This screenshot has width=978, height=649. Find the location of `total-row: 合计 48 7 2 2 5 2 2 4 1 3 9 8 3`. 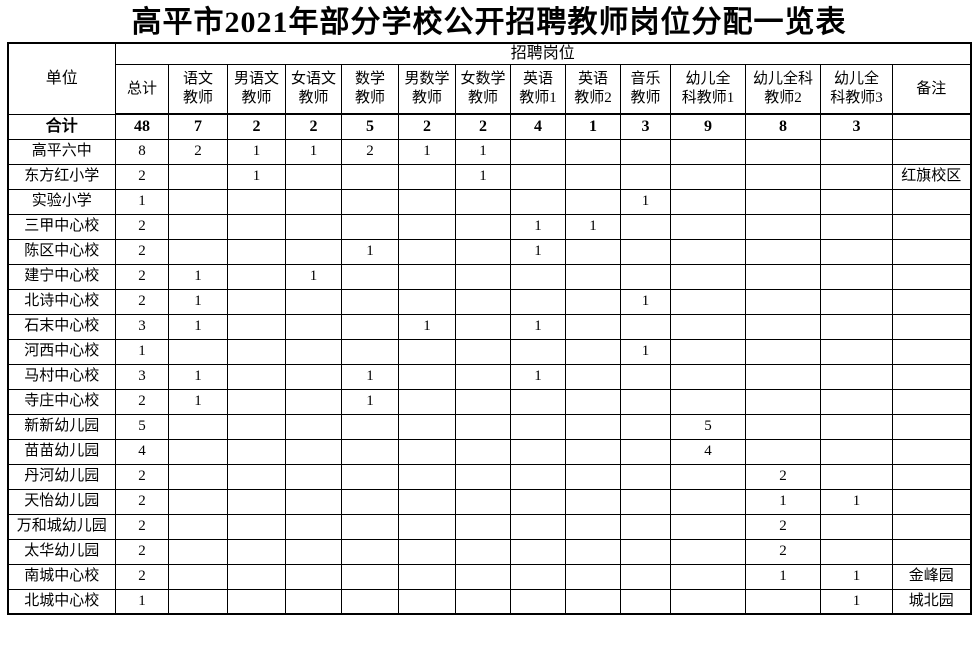

total-row: 合计 48 7 2 2 5 2 2 4 1 3 9 8 3 is located at coordinates (489, 126).